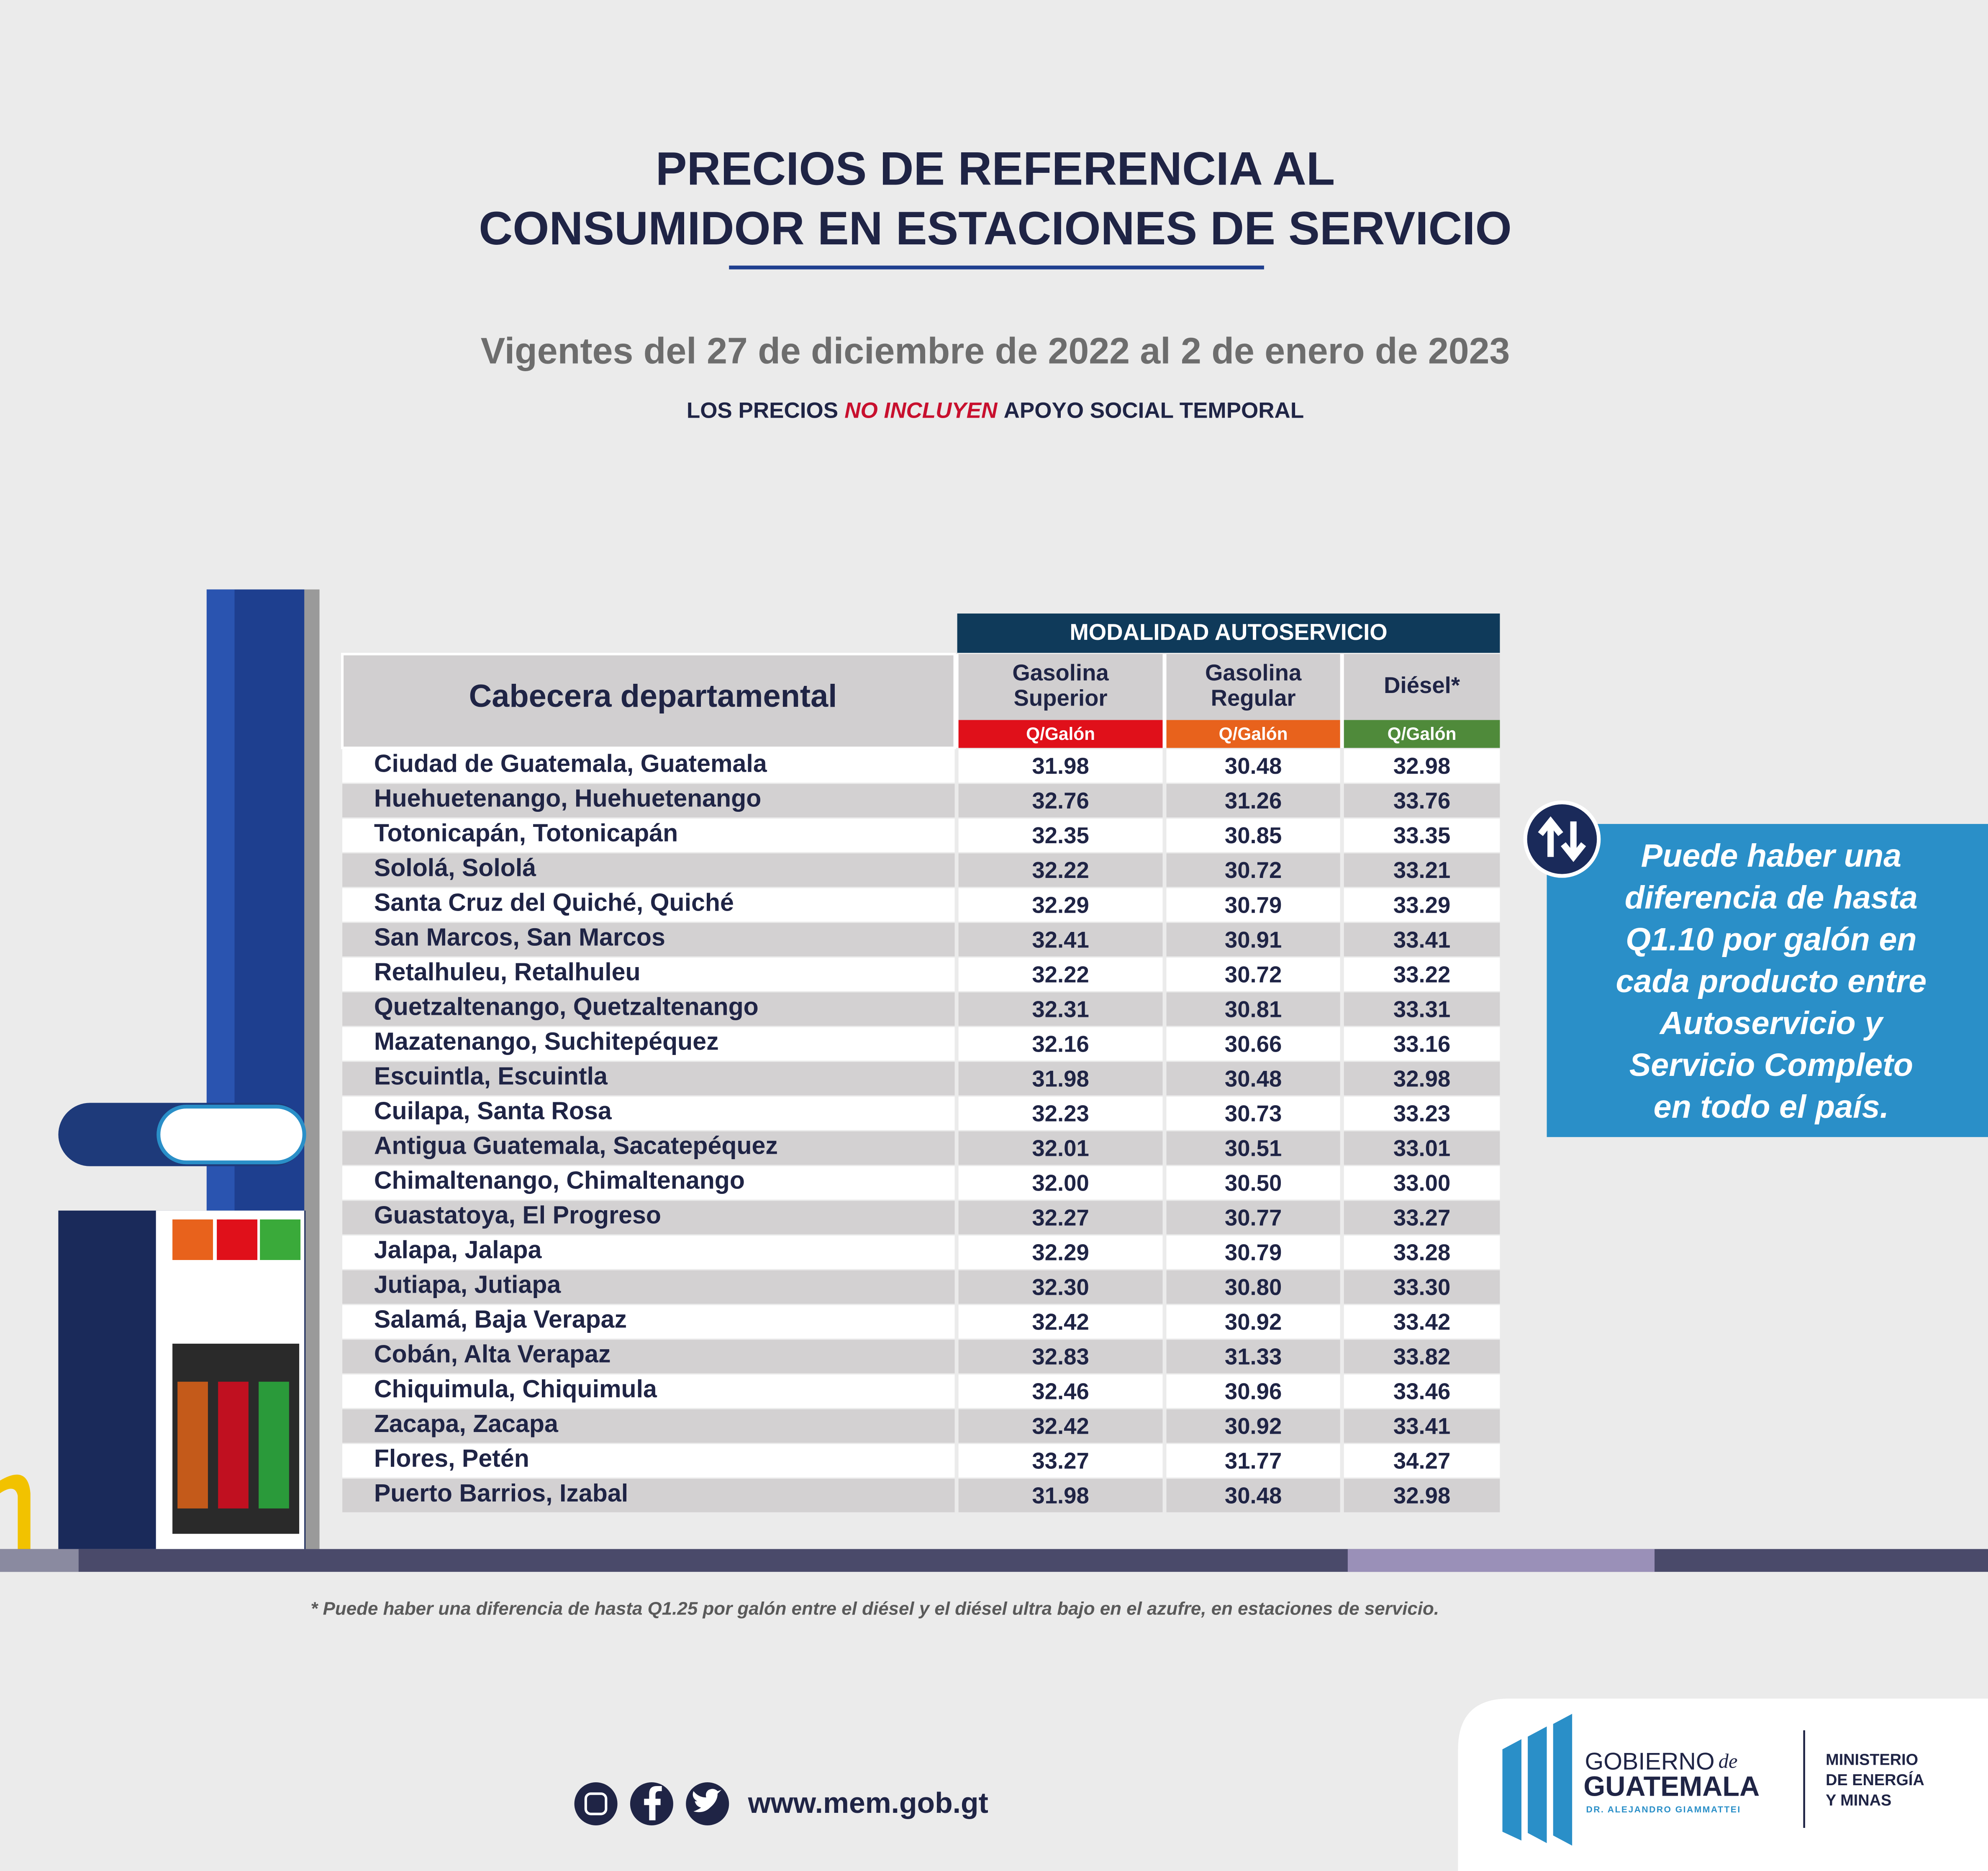  I want to click on logo-mark, so click(1537, 1780).